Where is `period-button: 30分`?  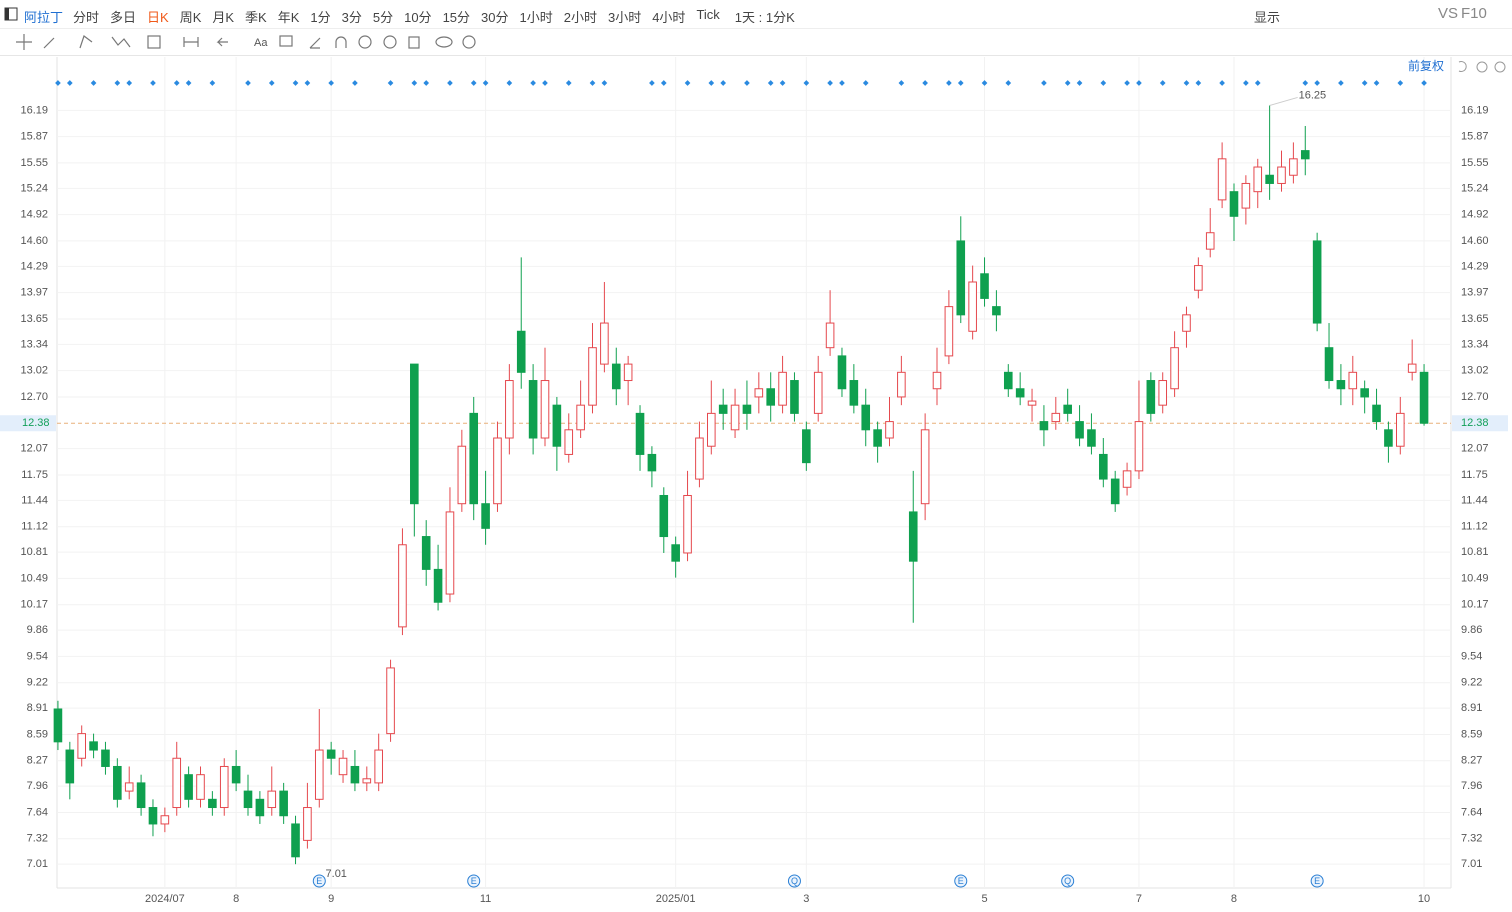 period-button: 30分 is located at coordinates (495, 17).